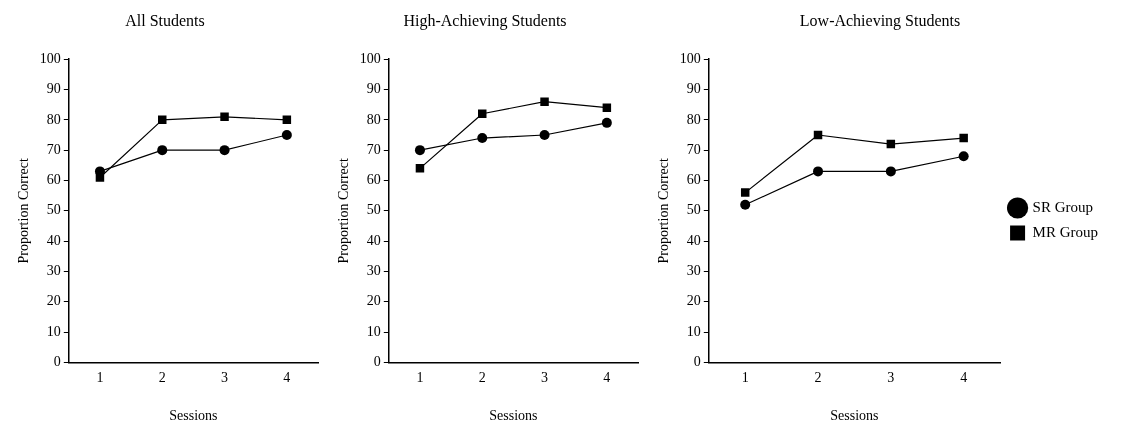 This screenshot has width=1125, height=448. I want to click on chart-title: High-Achieving Students, so click(485, 20).